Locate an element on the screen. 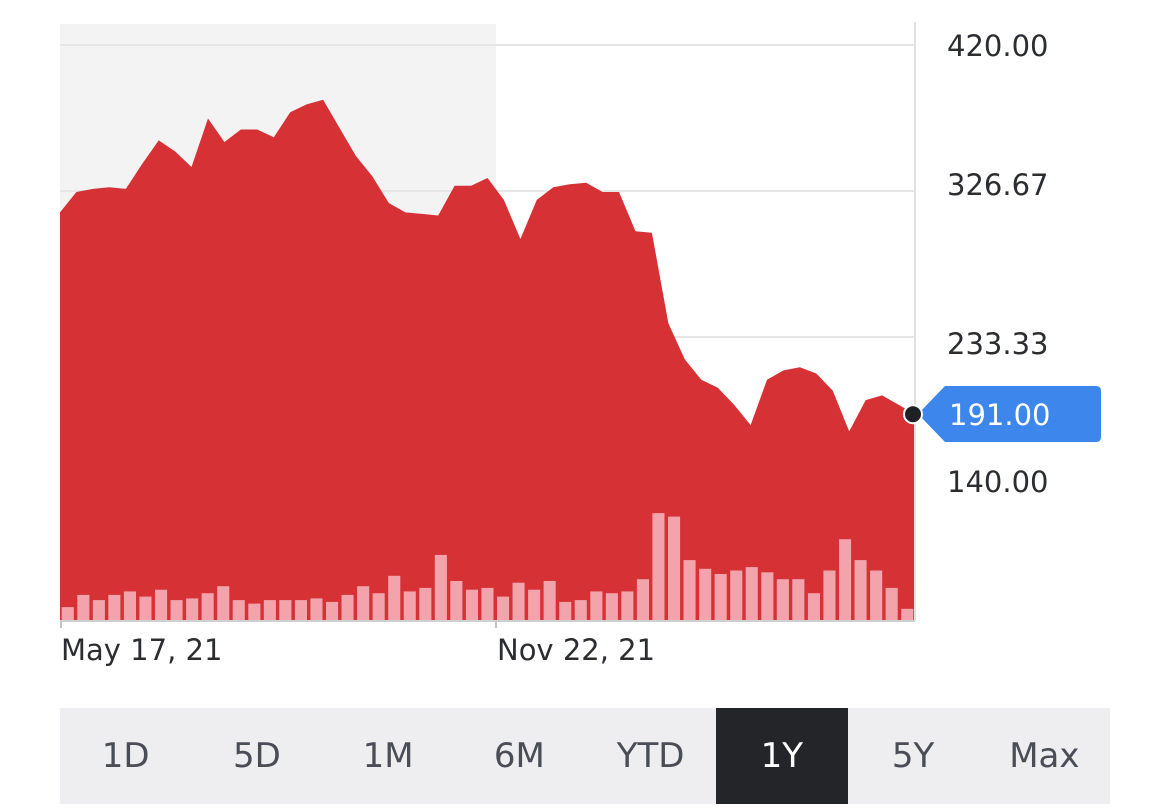 The height and width of the screenshot is (808, 1170). price-badge-shape is located at coordinates (1009, 414).